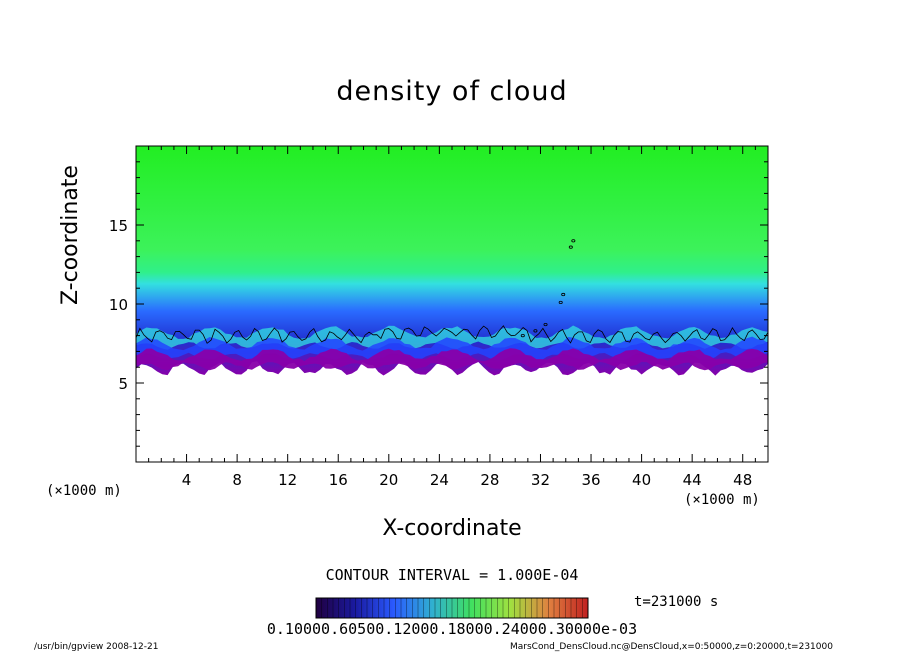 The image size is (904, 654). Describe the element at coordinates (287, 480) in the screenshot. I see `x-tick-label: 12` at that location.